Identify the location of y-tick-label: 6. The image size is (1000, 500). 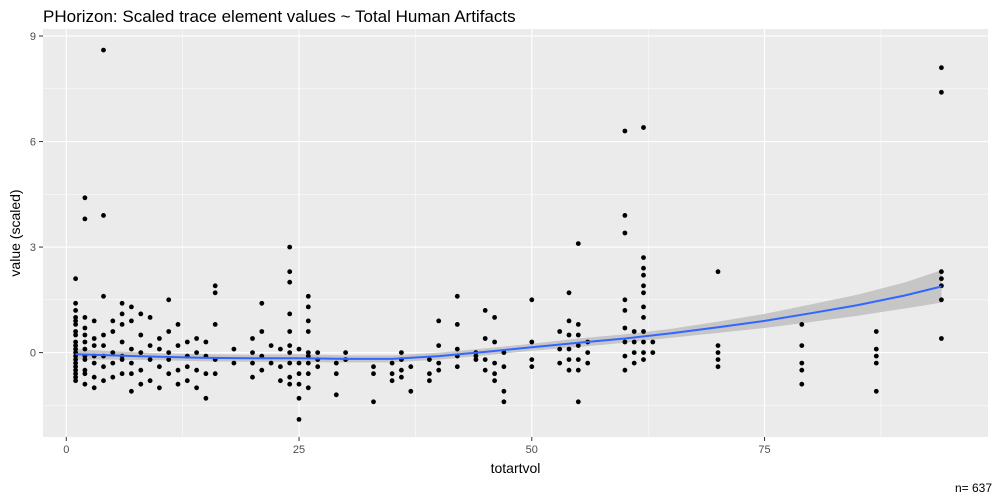
(33, 143).